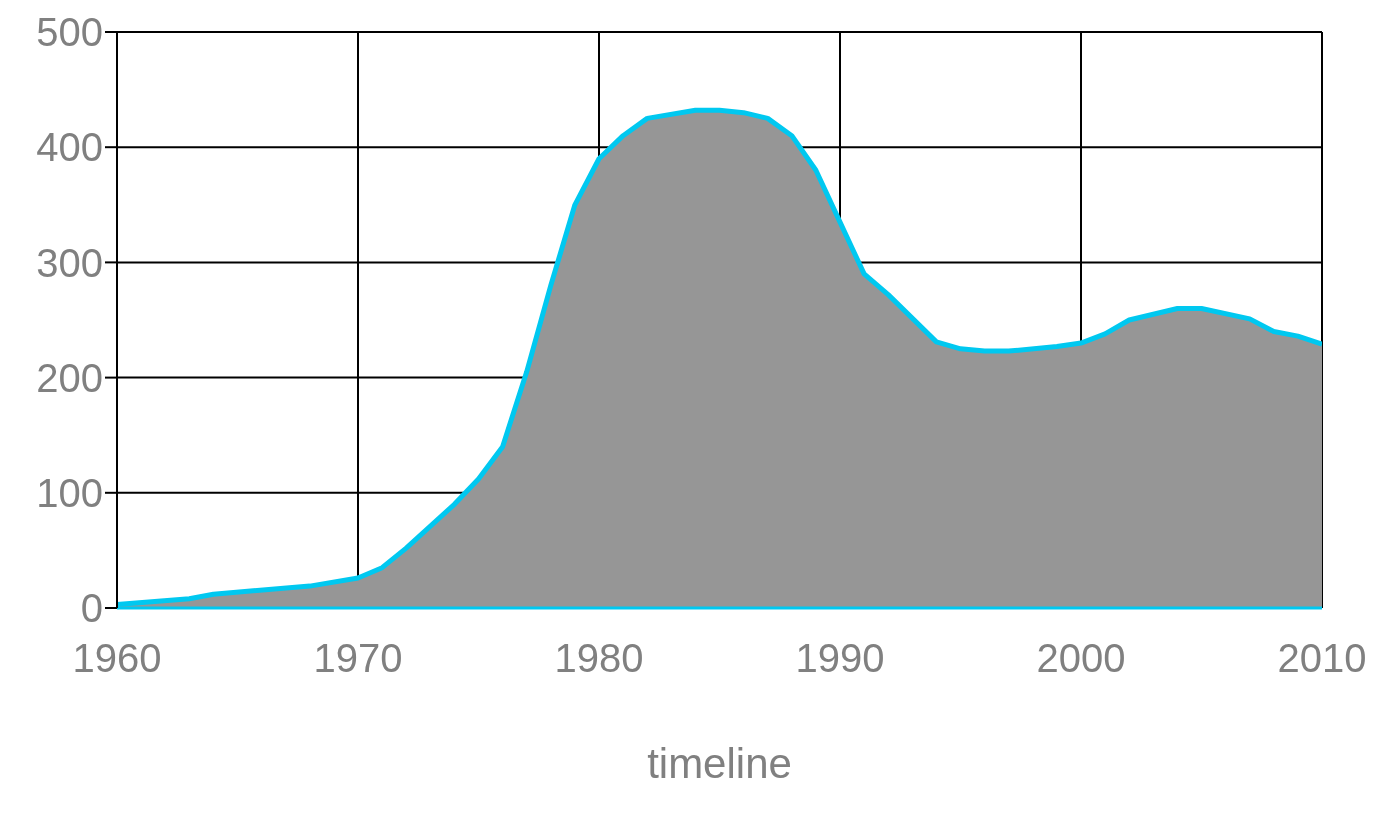  I want to click on y-tick-label: 400, so click(69, 147).